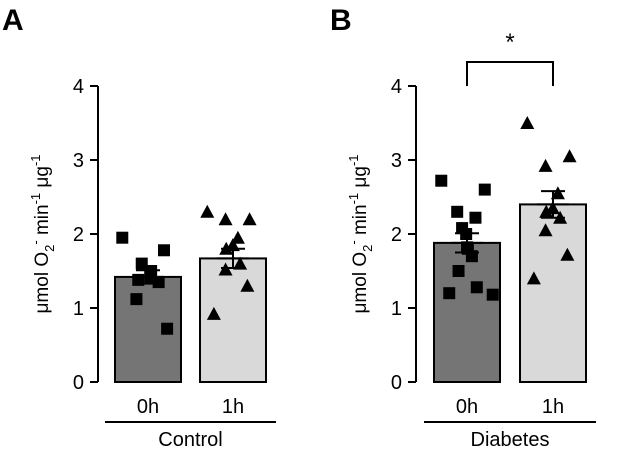 The image size is (617, 452). What do you see at coordinates (509, 42) in the screenshot?
I see `significance-star: *` at bounding box center [509, 42].